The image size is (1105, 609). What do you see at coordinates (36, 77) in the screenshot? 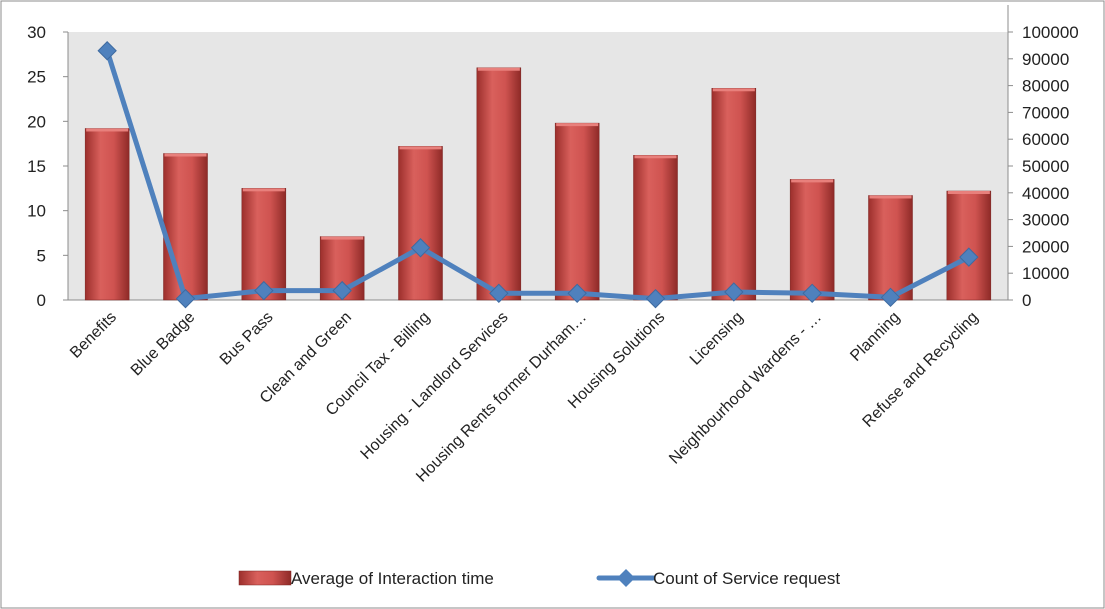
I see `left-tick-label: 25` at bounding box center [36, 77].